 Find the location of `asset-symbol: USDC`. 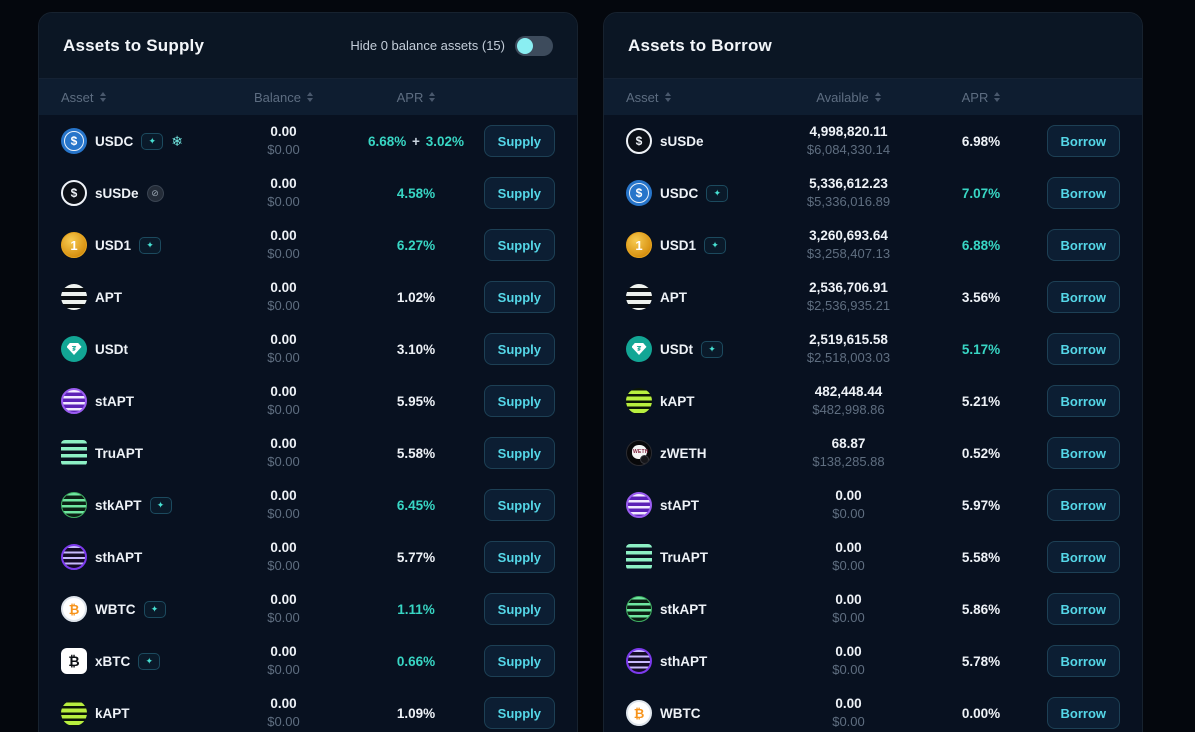

asset-symbol: USDC is located at coordinates (114, 141).